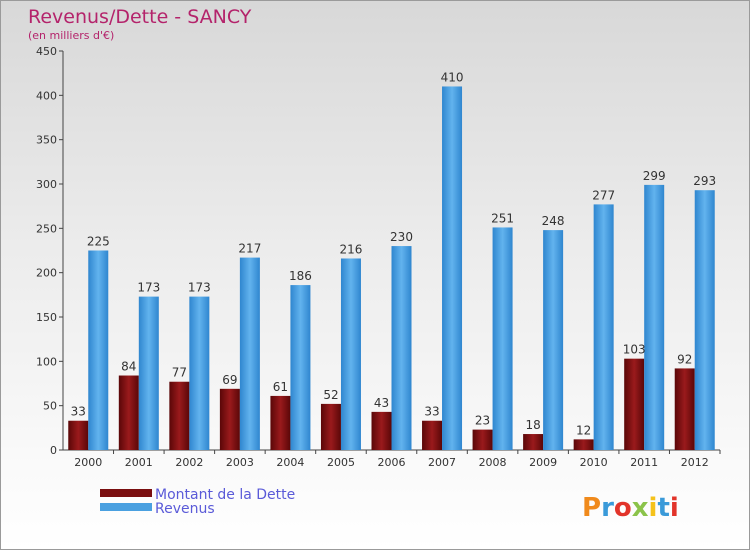  What do you see at coordinates (482, 421) in the screenshot?
I see `value-label-debt: 23` at bounding box center [482, 421].